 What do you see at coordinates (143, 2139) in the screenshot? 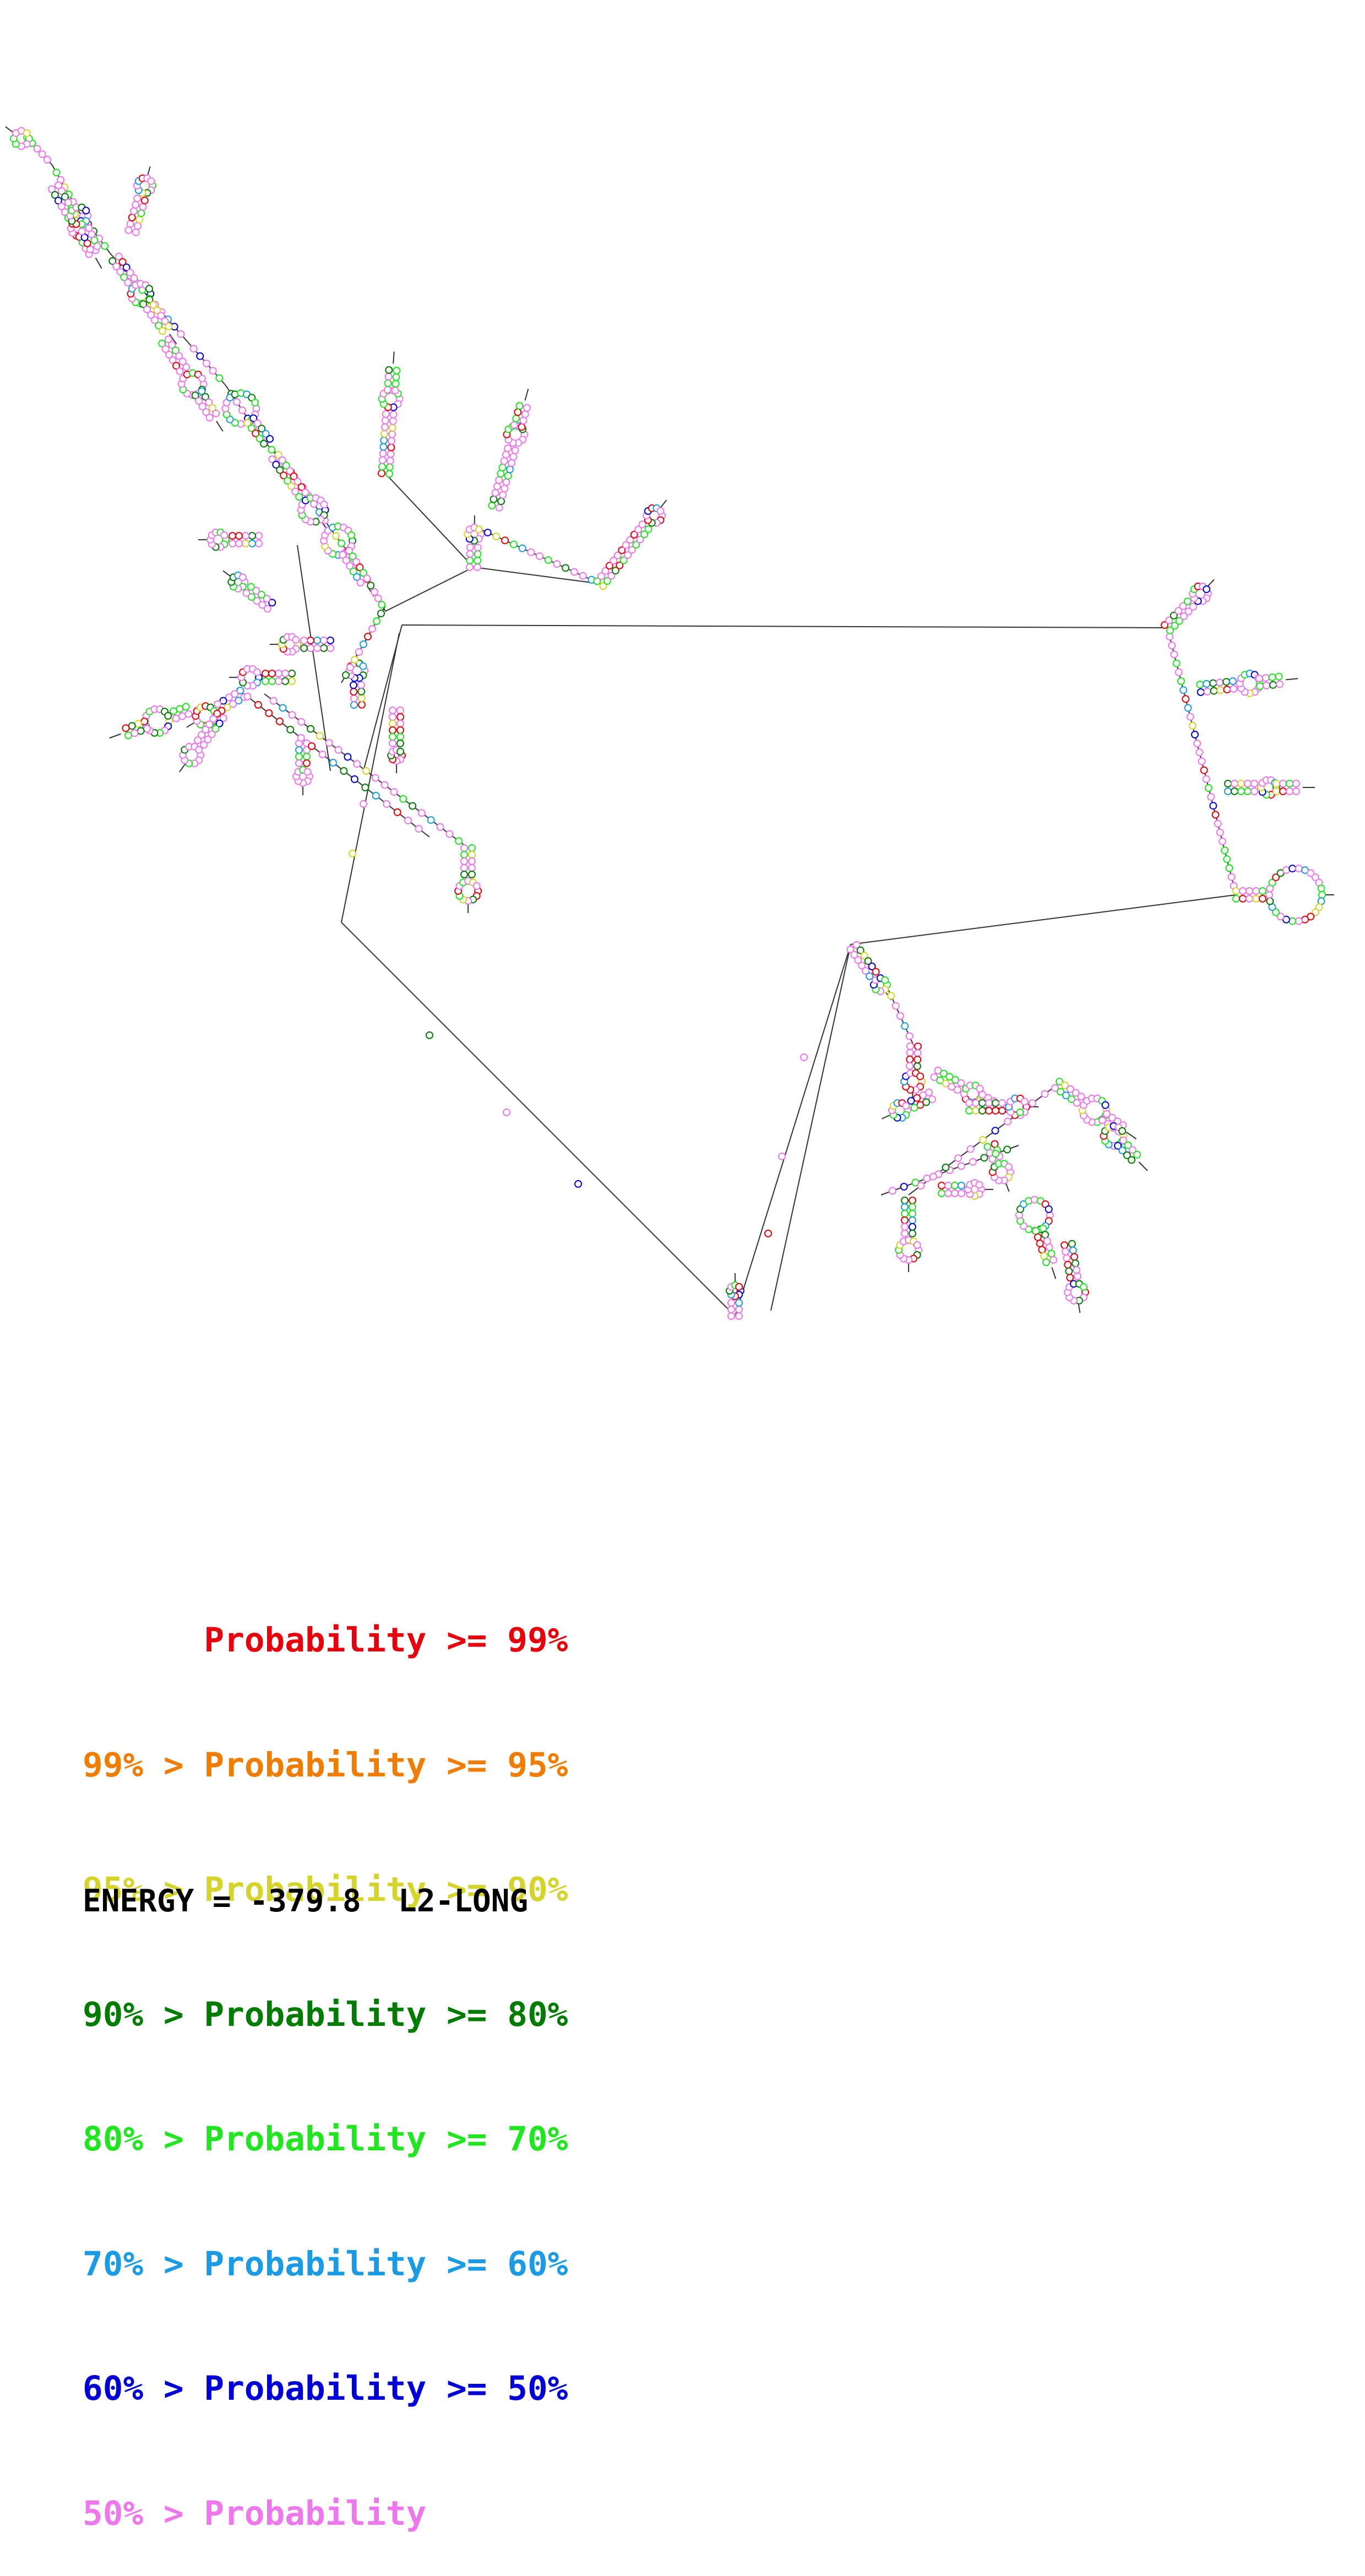
I see `legend-row-5-prefix: 80% >` at bounding box center [143, 2139].